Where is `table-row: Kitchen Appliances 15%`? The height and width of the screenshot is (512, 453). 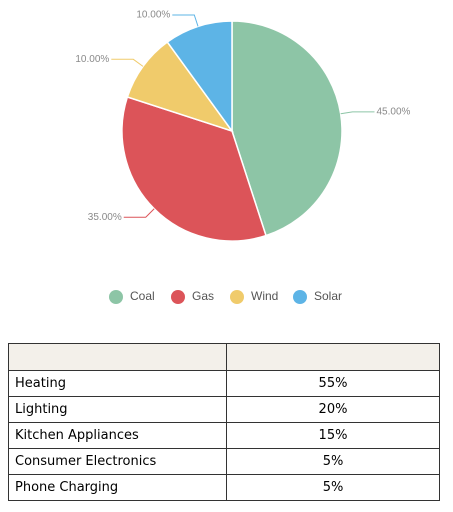 table-row: Kitchen Appliances 15% is located at coordinates (224, 435).